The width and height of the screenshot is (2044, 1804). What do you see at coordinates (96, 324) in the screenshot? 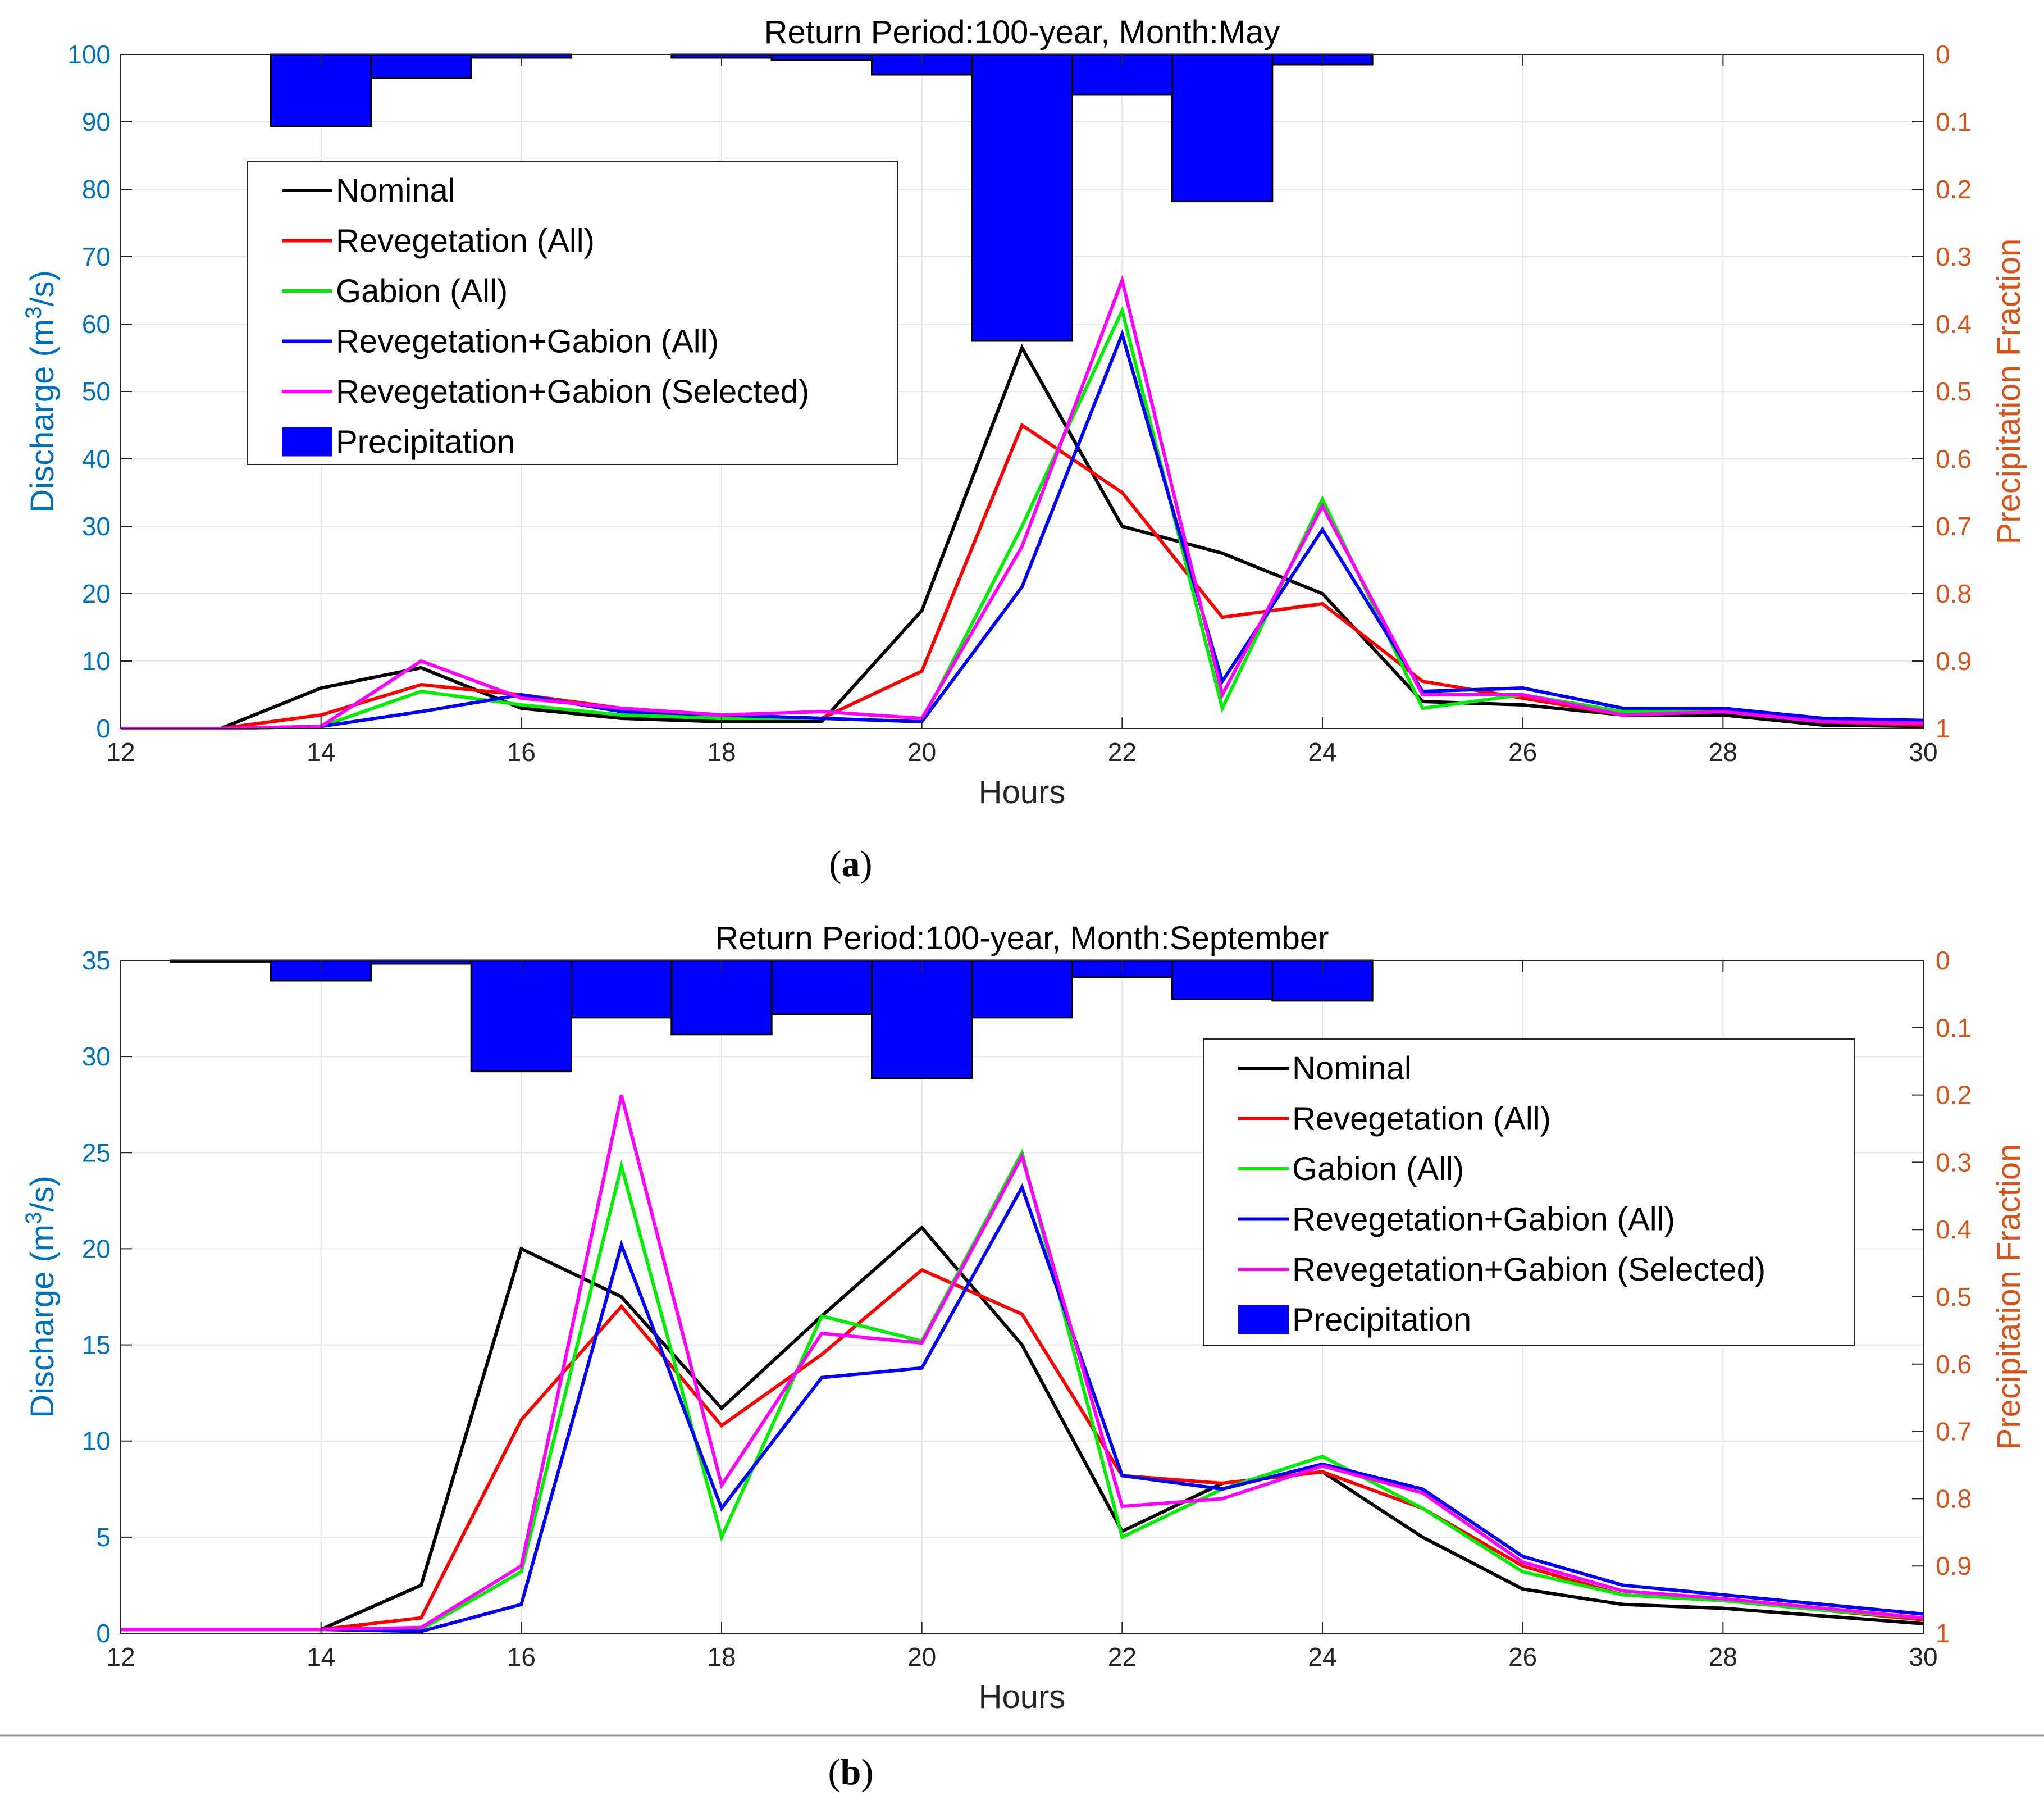
I see `y-tick-label: 60` at bounding box center [96, 324].